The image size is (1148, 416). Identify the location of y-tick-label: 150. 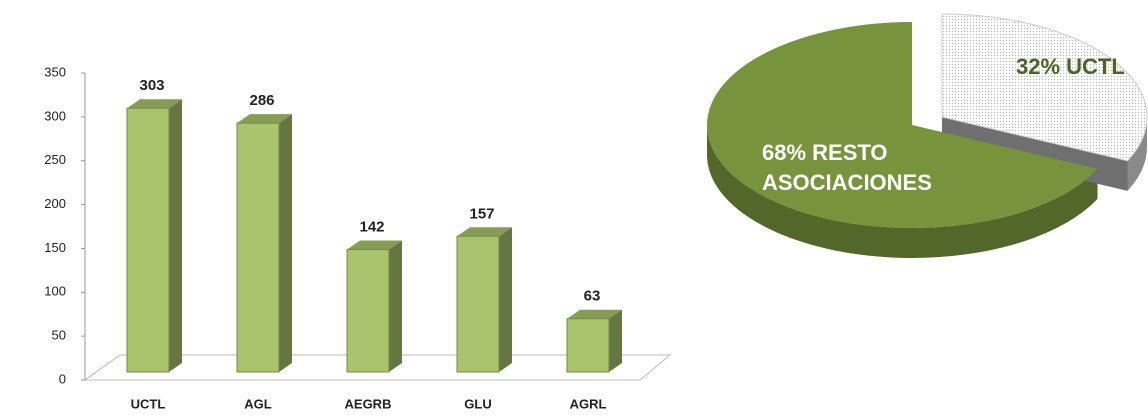
(55, 247).